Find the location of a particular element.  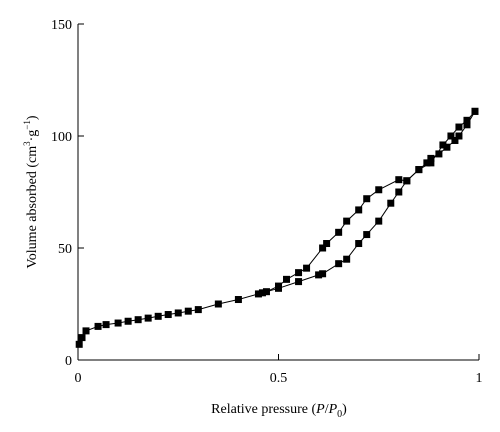

y-tick-label: 50 is located at coordinates (65, 249).